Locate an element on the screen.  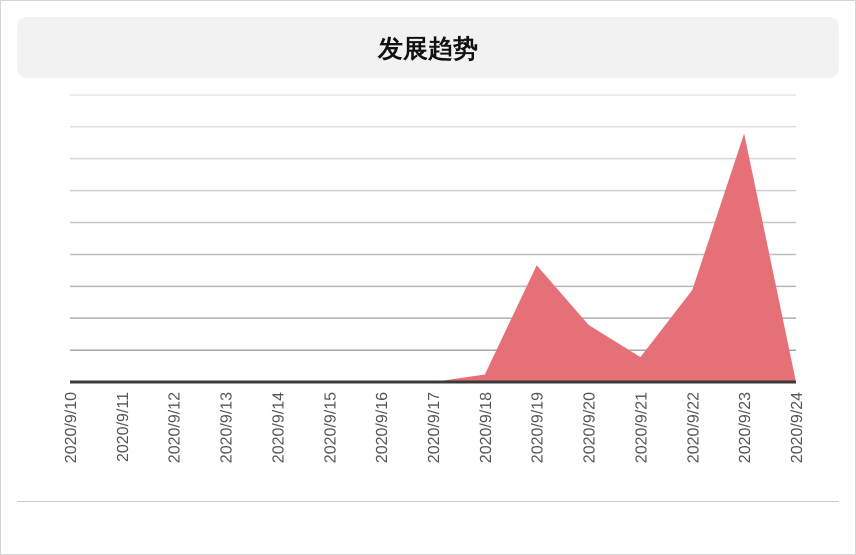
x-tick-label: 2020/9/18 is located at coordinates (486, 428).